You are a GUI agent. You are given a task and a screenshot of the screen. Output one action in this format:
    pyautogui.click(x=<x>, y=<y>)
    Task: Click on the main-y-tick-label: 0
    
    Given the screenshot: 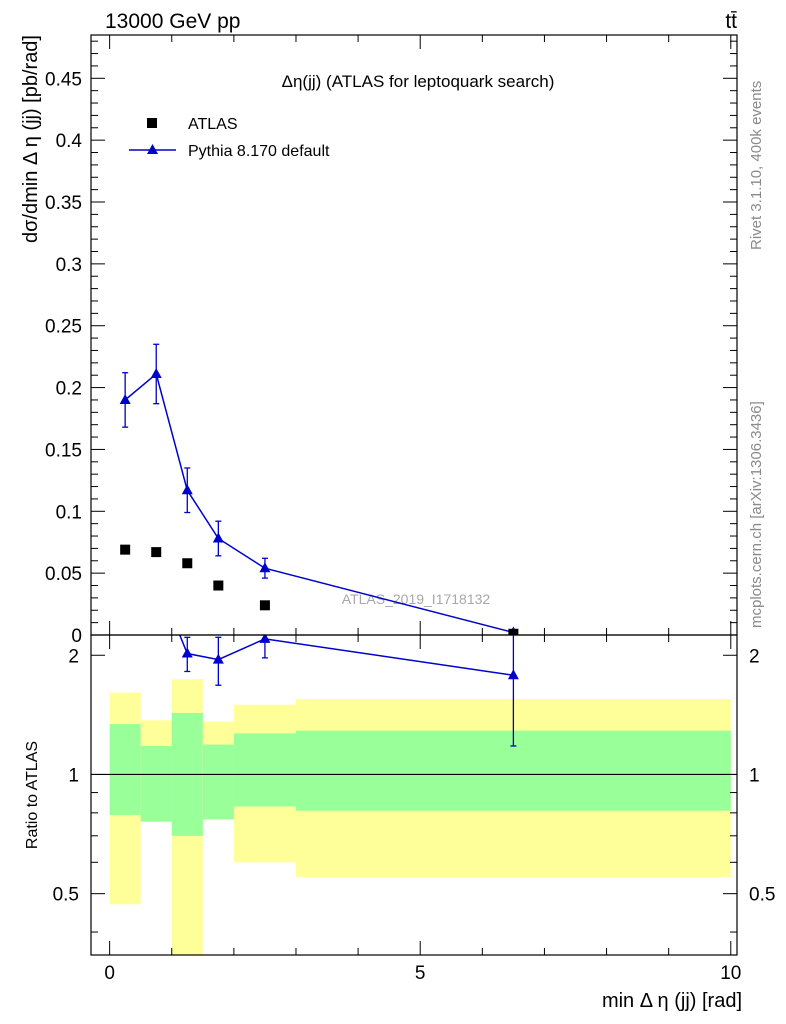 What is the action you would take?
    pyautogui.click(x=76, y=636)
    